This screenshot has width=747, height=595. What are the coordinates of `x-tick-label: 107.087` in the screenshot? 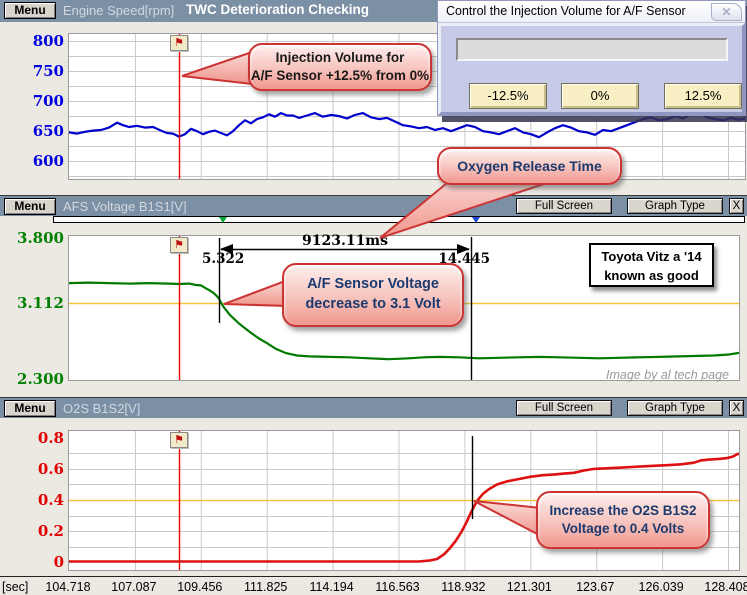 It's located at (134, 587).